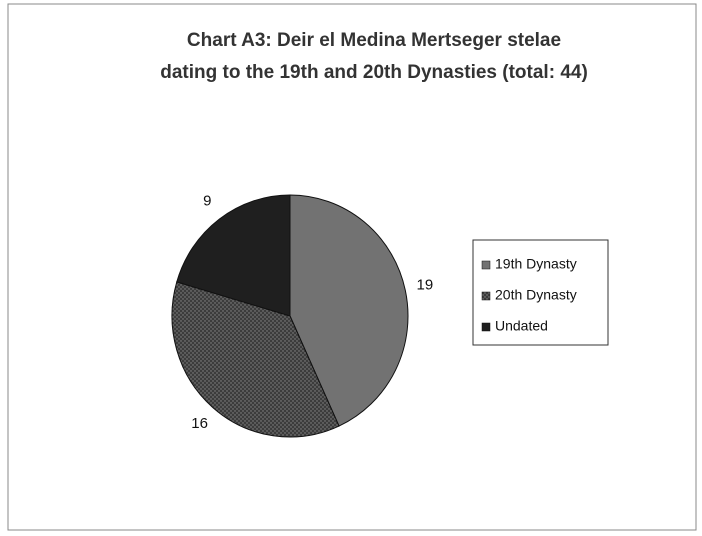 The height and width of the screenshot is (536, 702). Describe the element at coordinates (199, 423) in the screenshot. I see `data-label: 16` at that location.